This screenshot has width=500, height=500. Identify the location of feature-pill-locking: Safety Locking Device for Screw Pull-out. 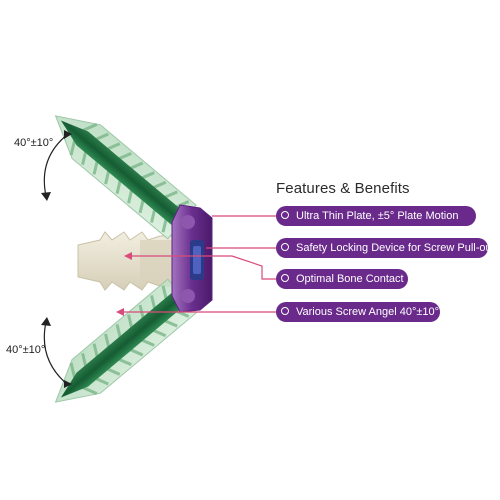
(385, 248).